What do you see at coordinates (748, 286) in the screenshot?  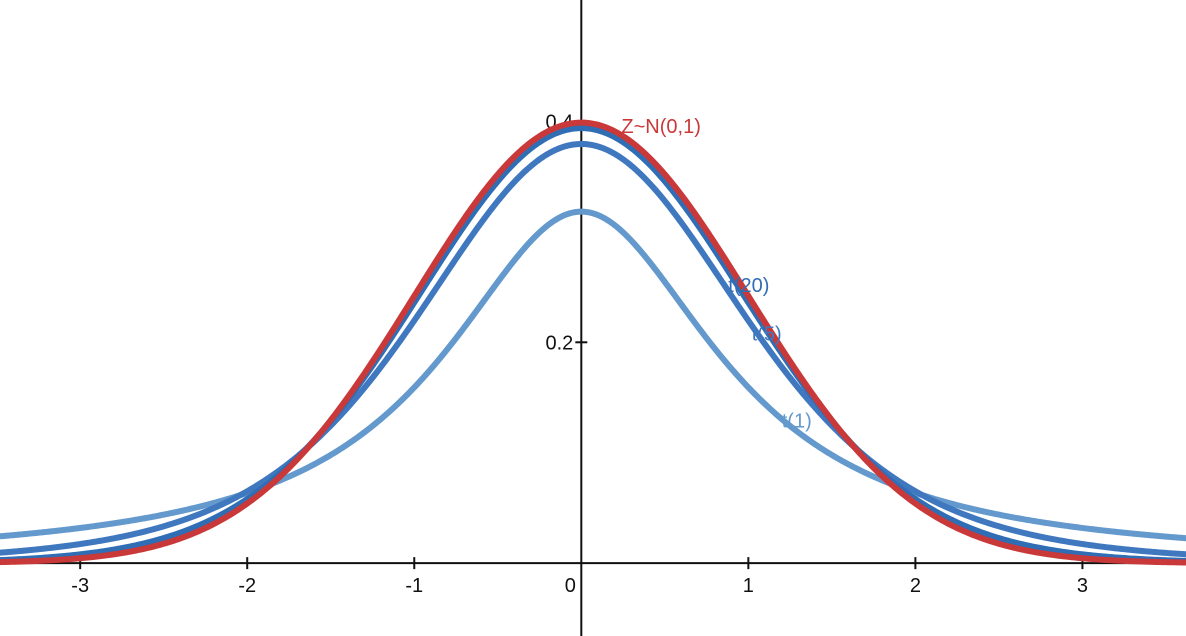 I see `series-label: t(20)` at bounding box center [748, 286].